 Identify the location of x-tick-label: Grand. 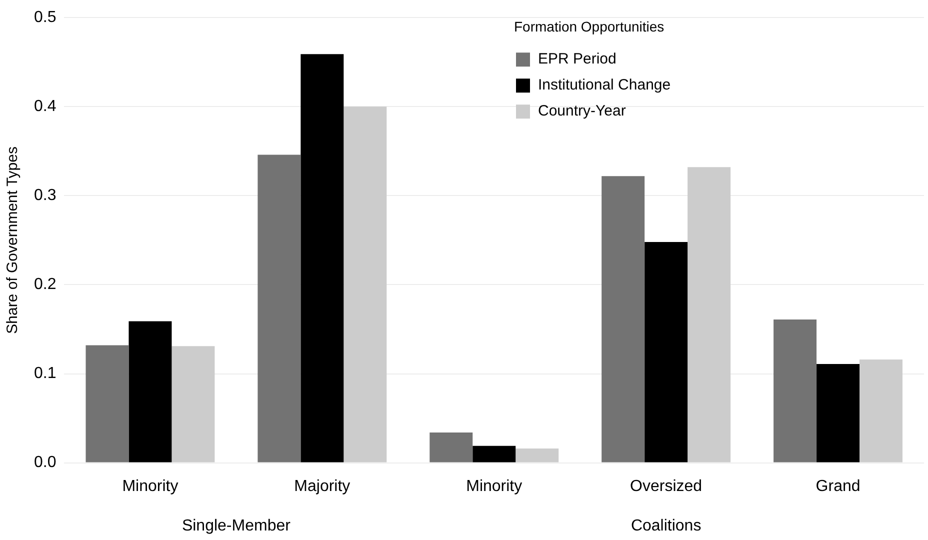
(838, 486).